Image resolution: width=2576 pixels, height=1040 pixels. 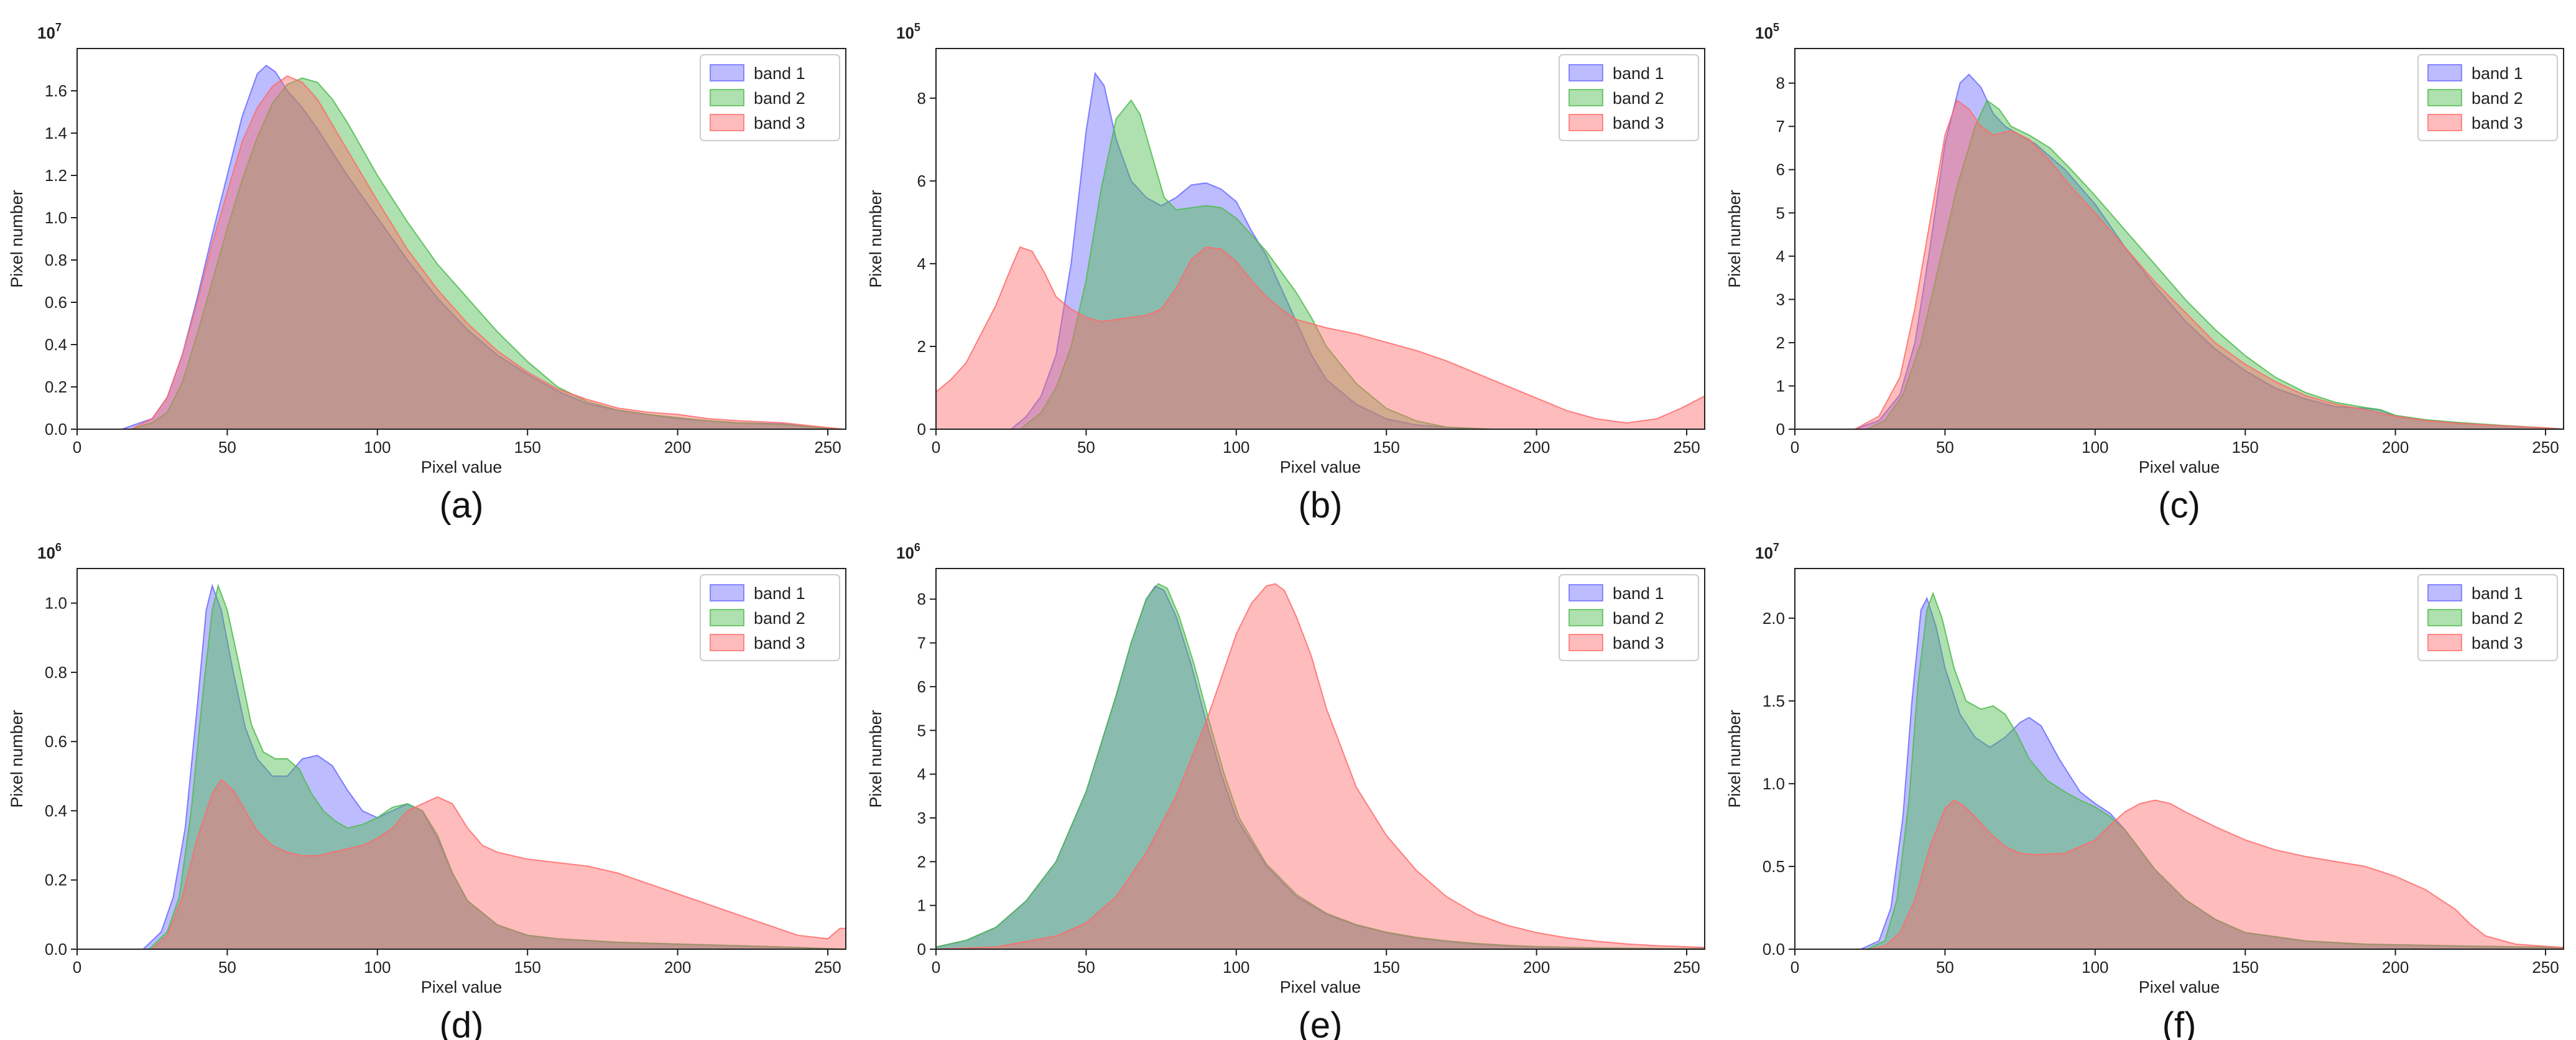 What do you see at coordinates (1781, 299) in the screenshot?
I see `y-tick-label: 3` at bounding box center [1781, 299].